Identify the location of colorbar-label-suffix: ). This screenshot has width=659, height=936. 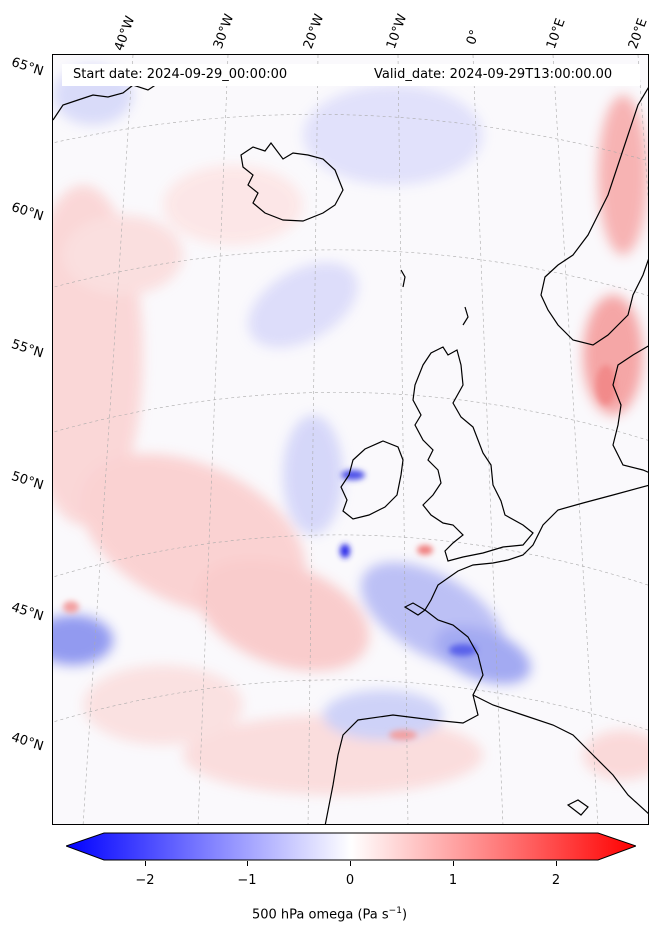
(404, 915).